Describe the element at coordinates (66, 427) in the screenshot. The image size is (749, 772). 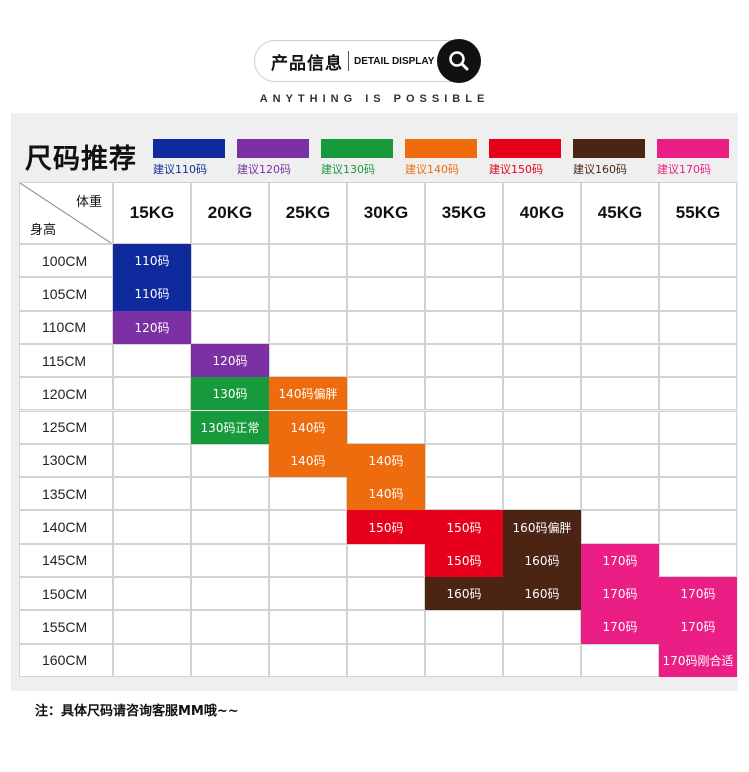
I see `height-label: 125CM` at that location.